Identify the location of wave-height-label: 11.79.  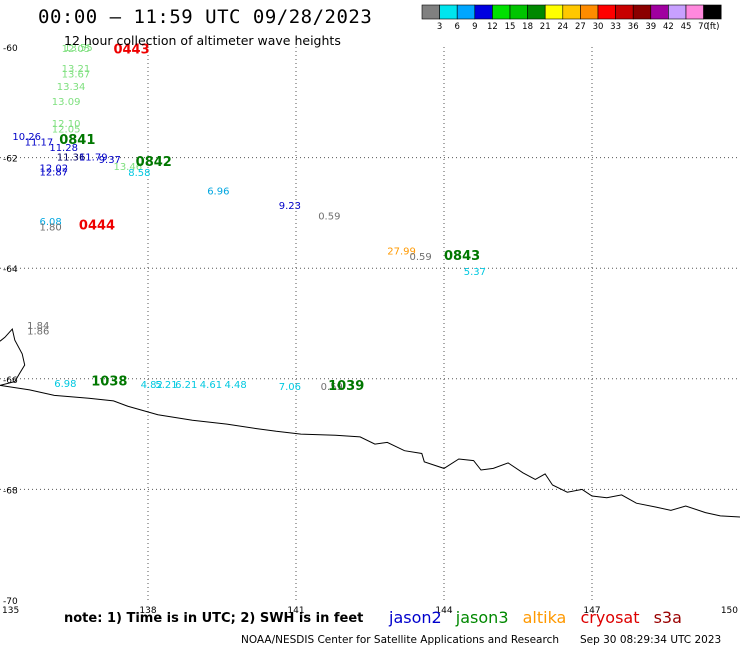
(93, 157).